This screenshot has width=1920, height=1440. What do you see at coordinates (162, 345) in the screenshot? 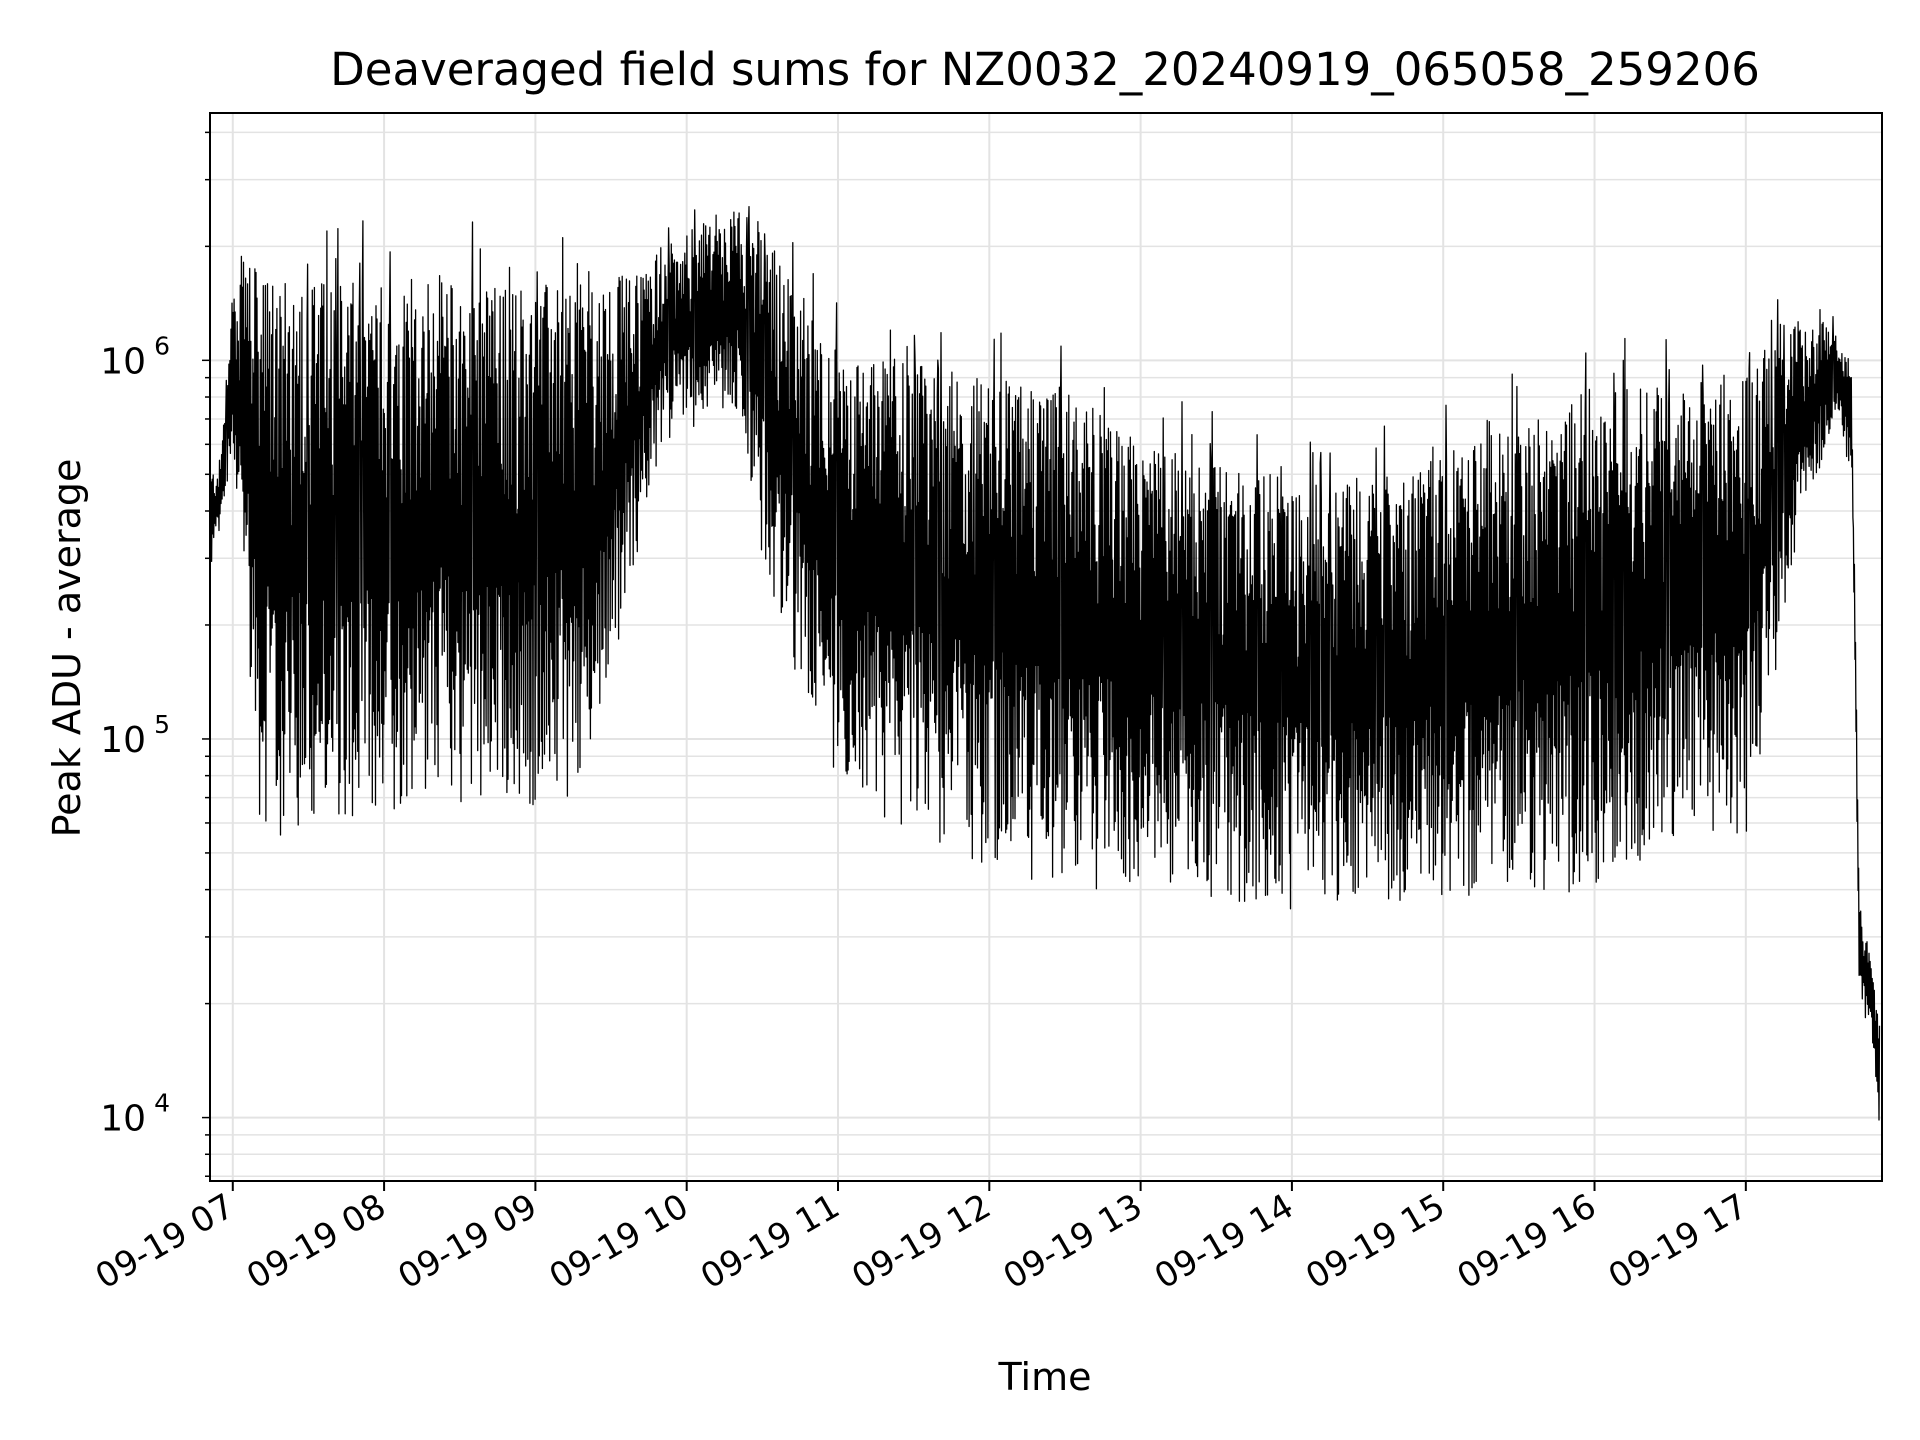
I see `y-tick-exponent: 6` at bounding box center [162, 345].